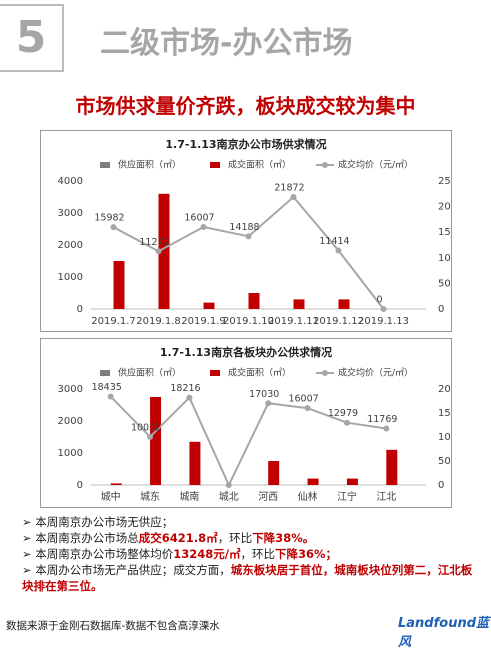 The height and width of the screenshot is (650, 491). I want to click on text: 本周南京办公市场总, so click(87, 538).